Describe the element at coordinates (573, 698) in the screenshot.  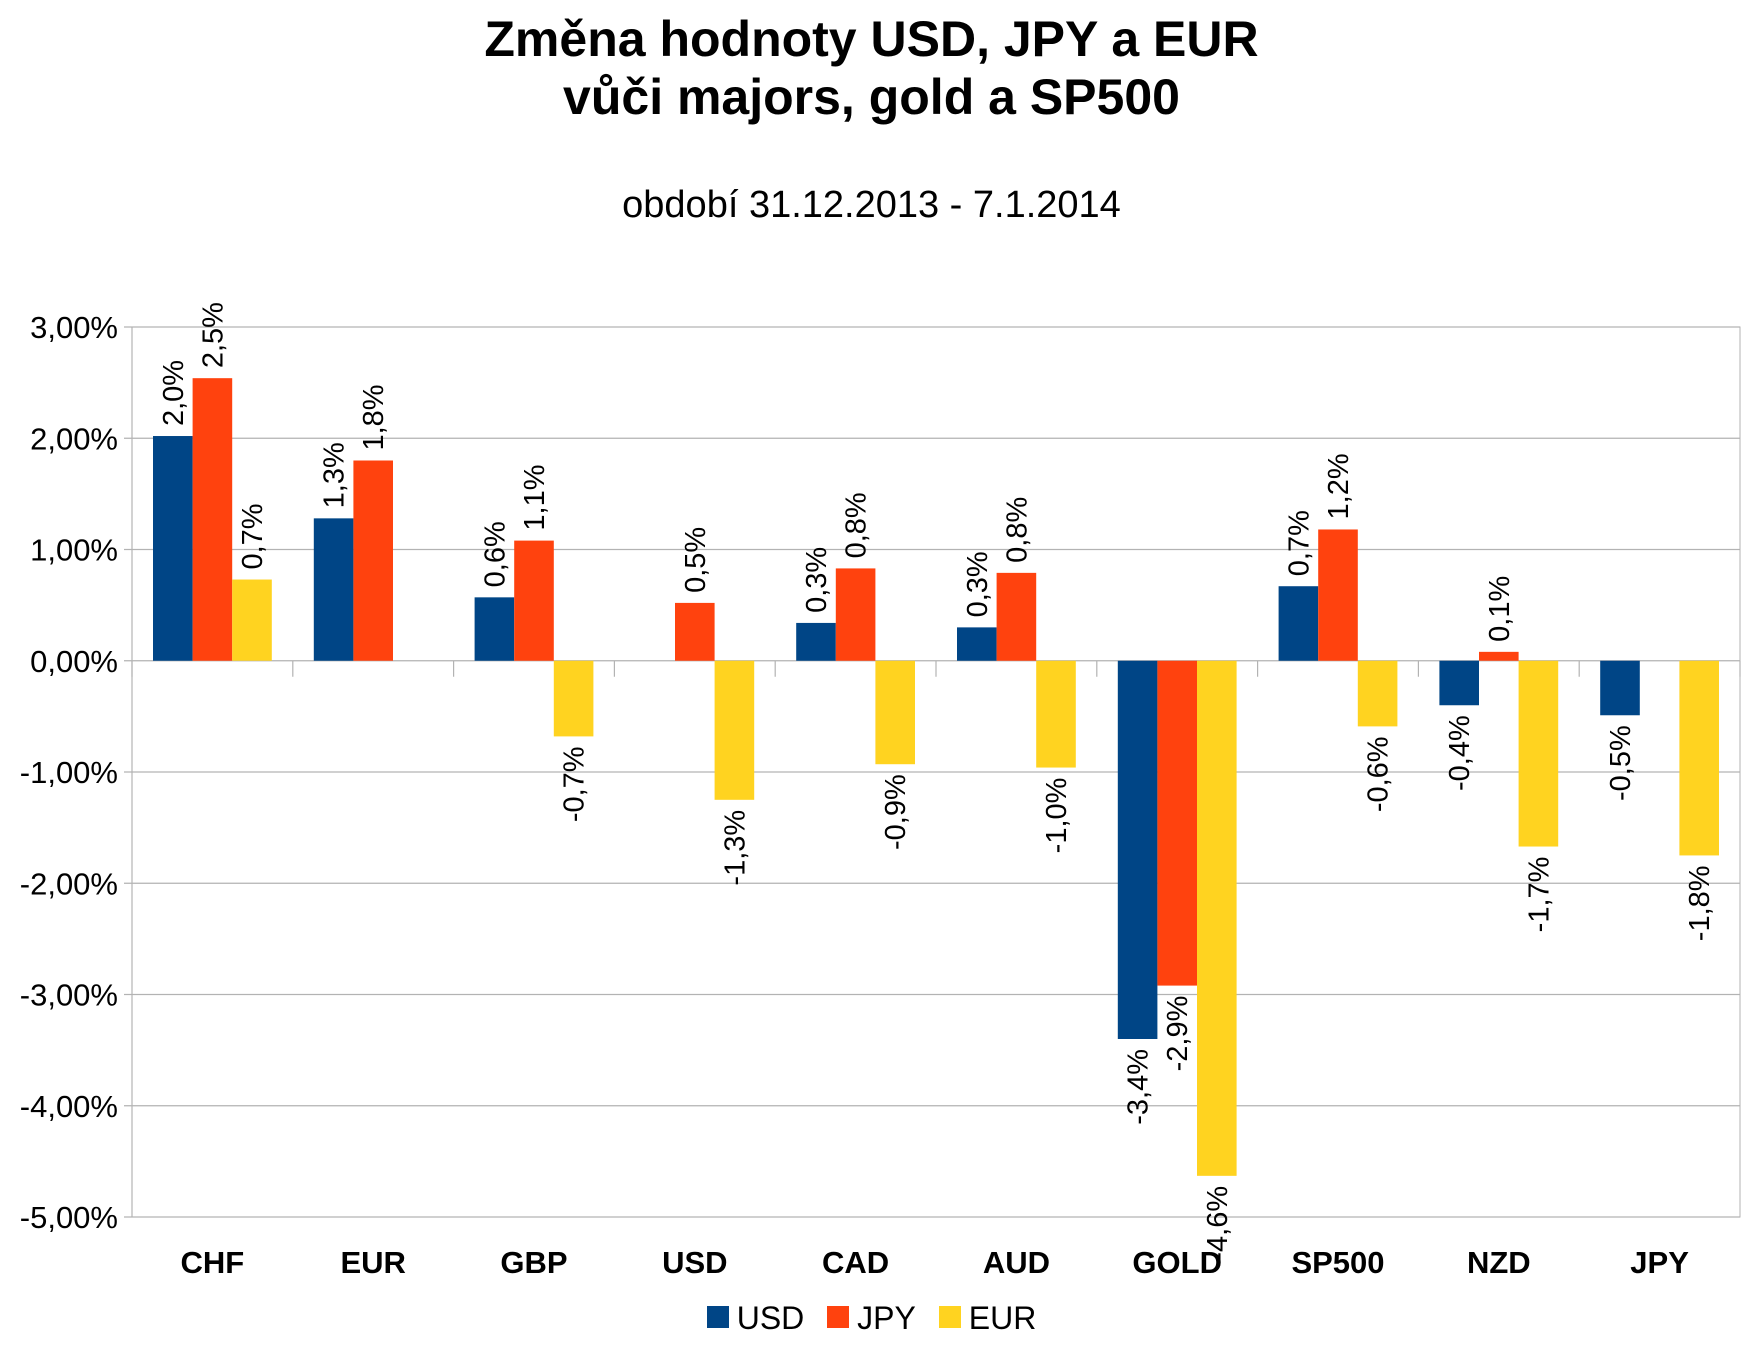
I see `bar-eur-gbp` at that location.